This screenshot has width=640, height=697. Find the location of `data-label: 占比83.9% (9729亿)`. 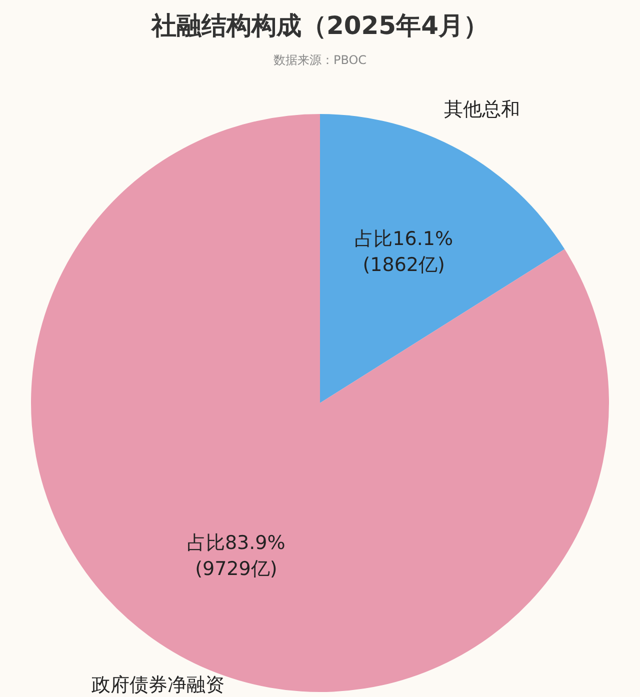

data-label: 占比83.9% (9729亿) is located at coordinates (236, 556).